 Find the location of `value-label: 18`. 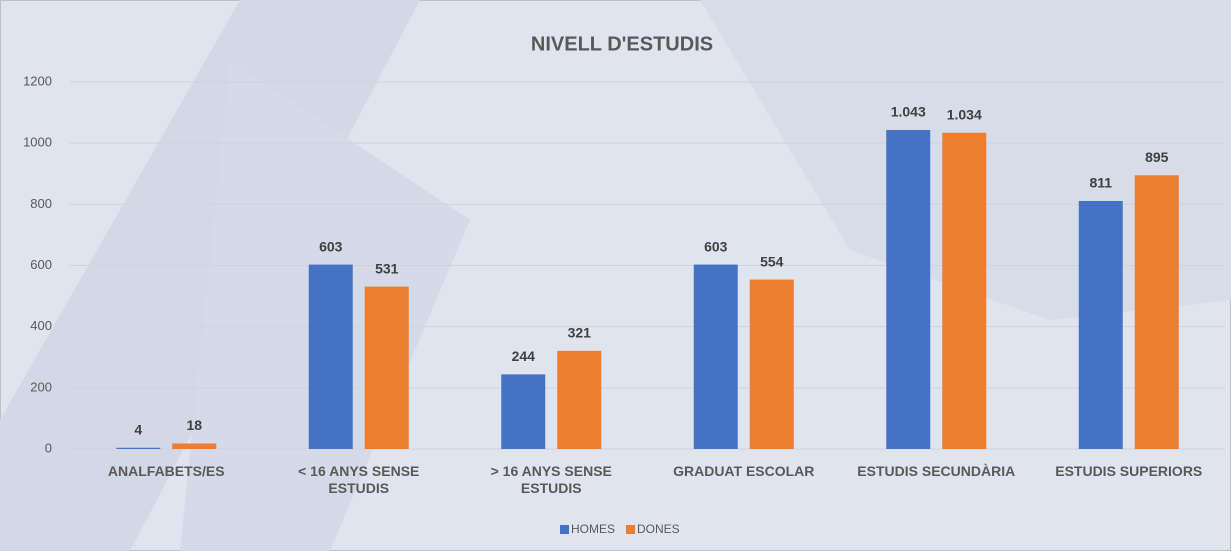

value-label: 18 is located at coordinates (194, 425).